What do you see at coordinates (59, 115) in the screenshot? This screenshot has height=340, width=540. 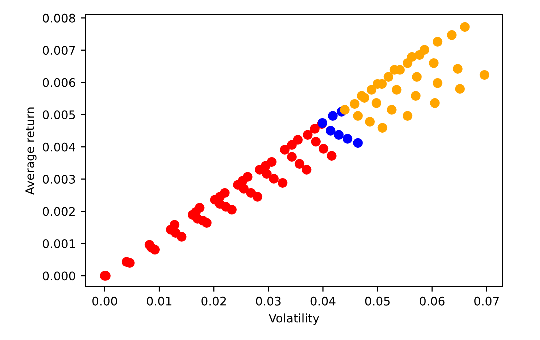 I see `y-tick-label: 0.005` at bounding box center [59, 115].